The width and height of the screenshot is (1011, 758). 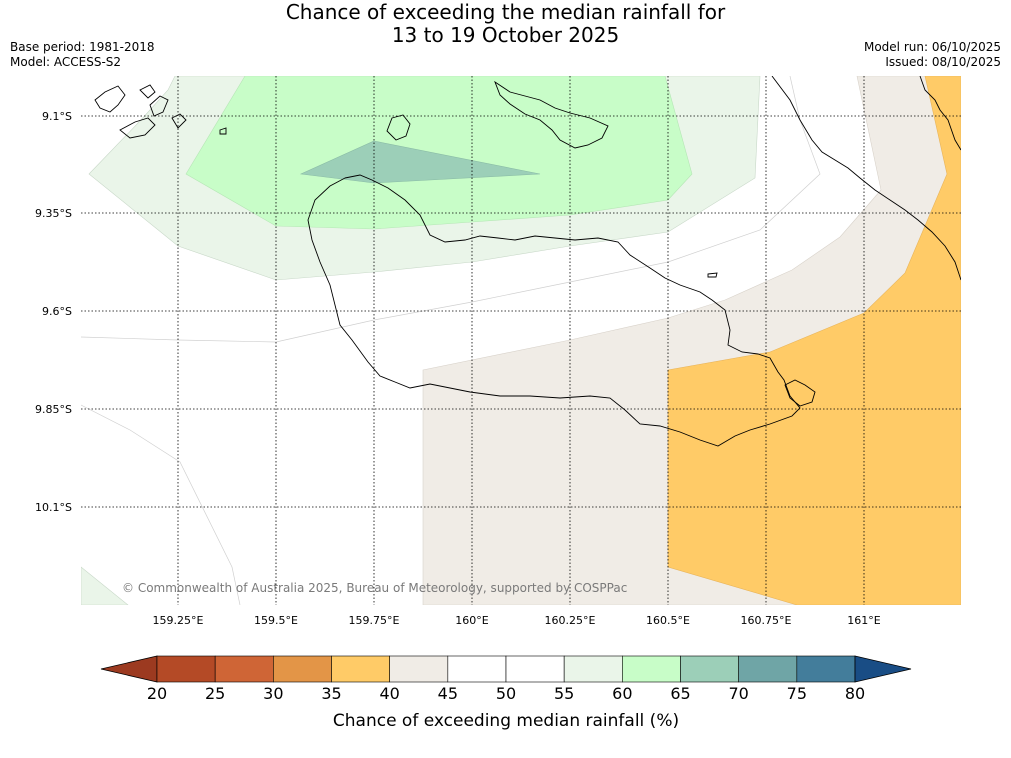 I want to click on colorbar-tick-label: 80, so click(x=855, y=693).